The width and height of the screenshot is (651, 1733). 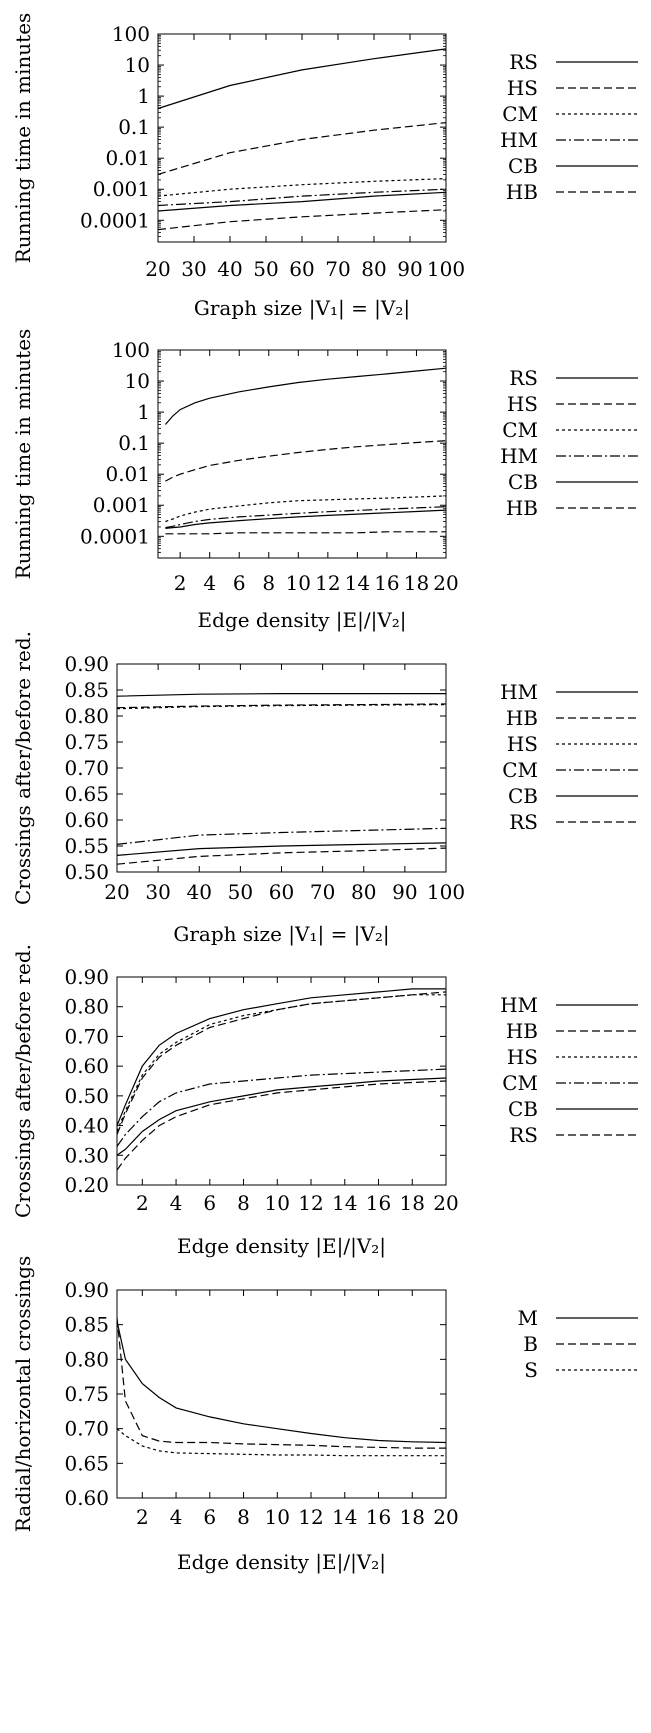 What do you see at coordinates (409, 269) in the screenshot?
I see `x-tick-label: 90` at bounding box center [409, 269].